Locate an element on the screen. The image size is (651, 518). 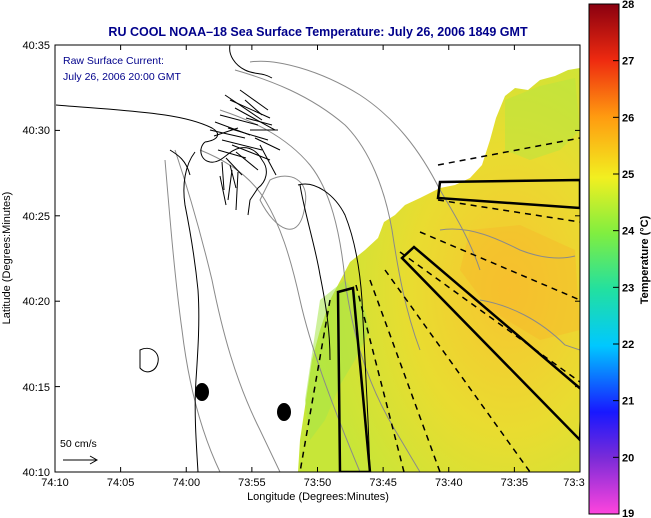
colorbar-tick-label: 20 is located at coordinates (628, 458).